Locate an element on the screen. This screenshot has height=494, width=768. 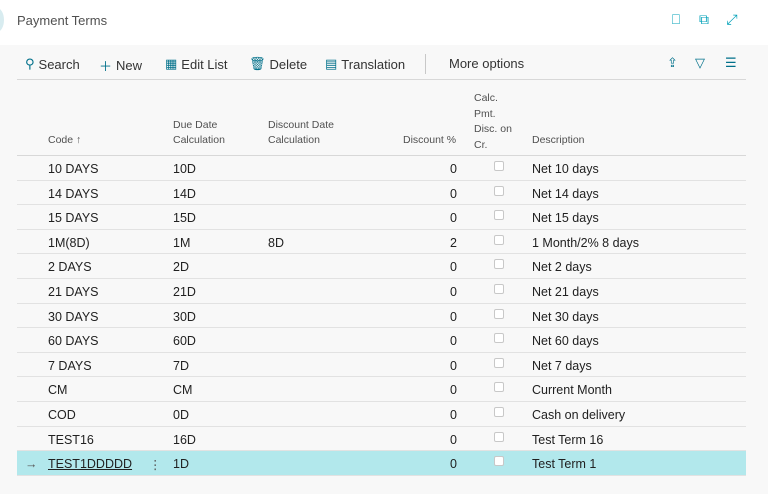
new-button: ＋ New is located at coordinates (121, 66).